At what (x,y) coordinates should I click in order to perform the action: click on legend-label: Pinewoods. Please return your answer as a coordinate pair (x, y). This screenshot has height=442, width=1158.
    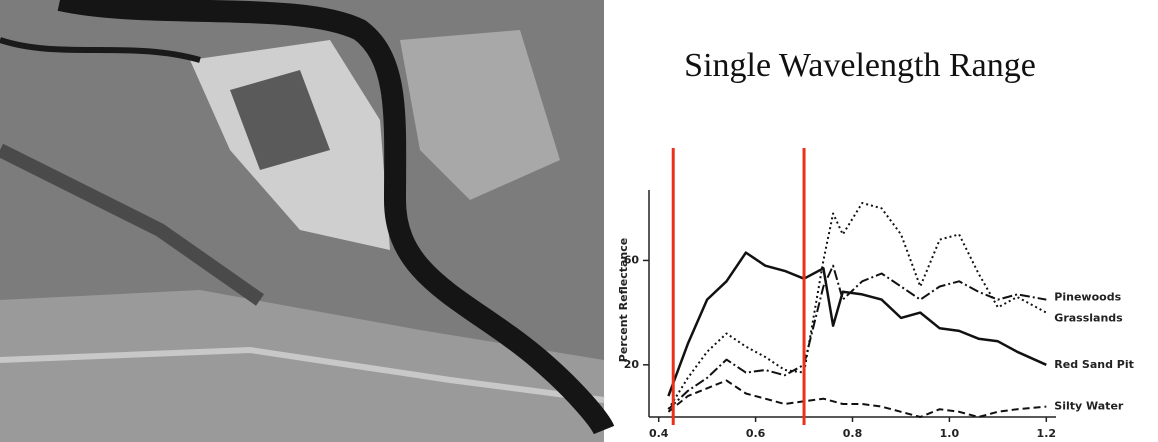
    Looking at the image, I should click on (1087, 297).